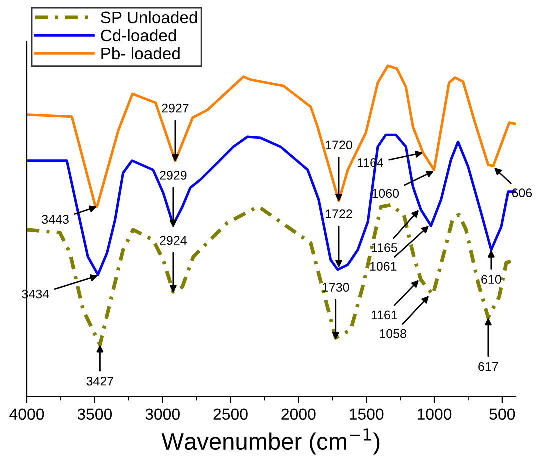 This screenshot has width=539, height=456. What do you see at coordinates (385, 247) in the screenshot?
I see `annotation: 1165` at bounding box center [385, 247].